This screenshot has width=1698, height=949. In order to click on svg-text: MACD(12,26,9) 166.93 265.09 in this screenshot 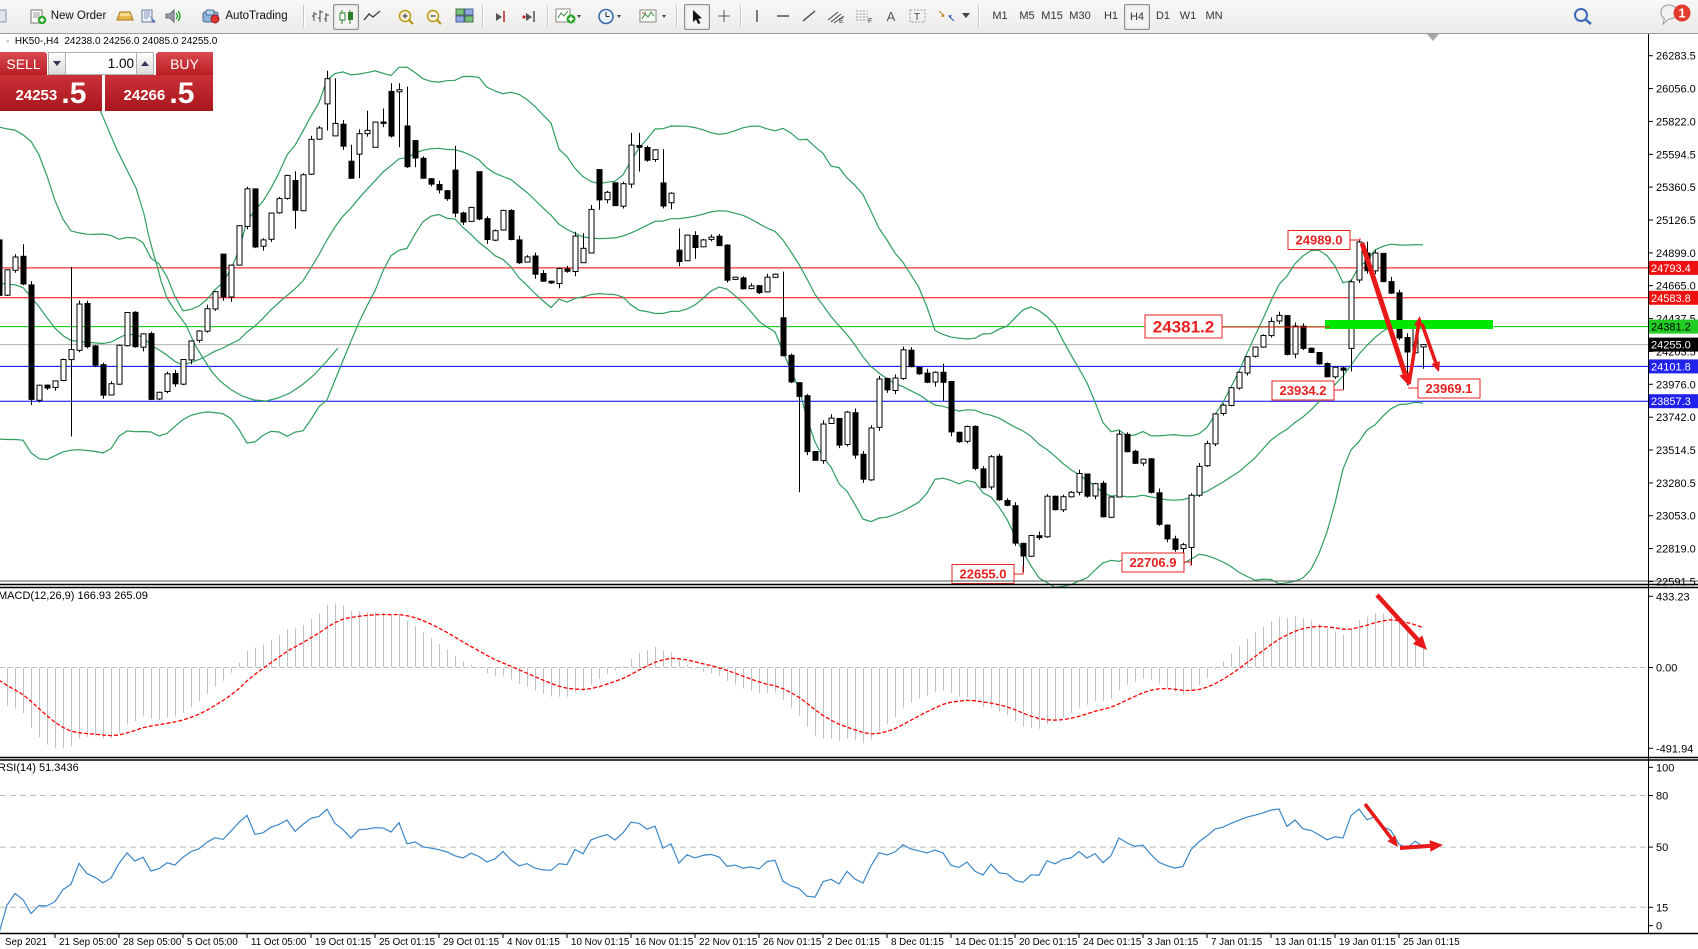, I will do `click(74, 596)`.